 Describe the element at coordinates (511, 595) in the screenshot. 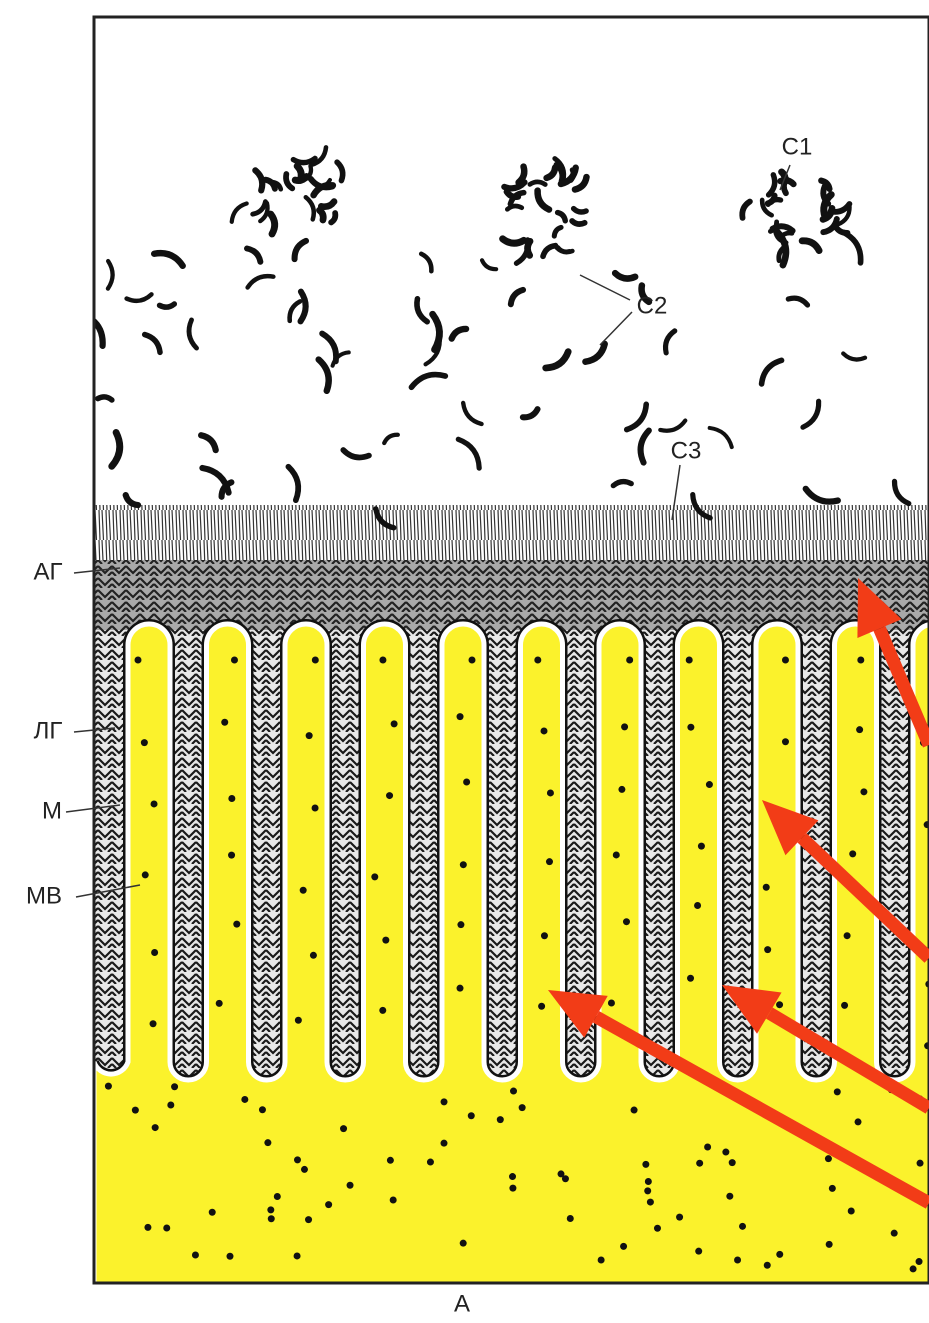

I see `hatched-shade` at that location.